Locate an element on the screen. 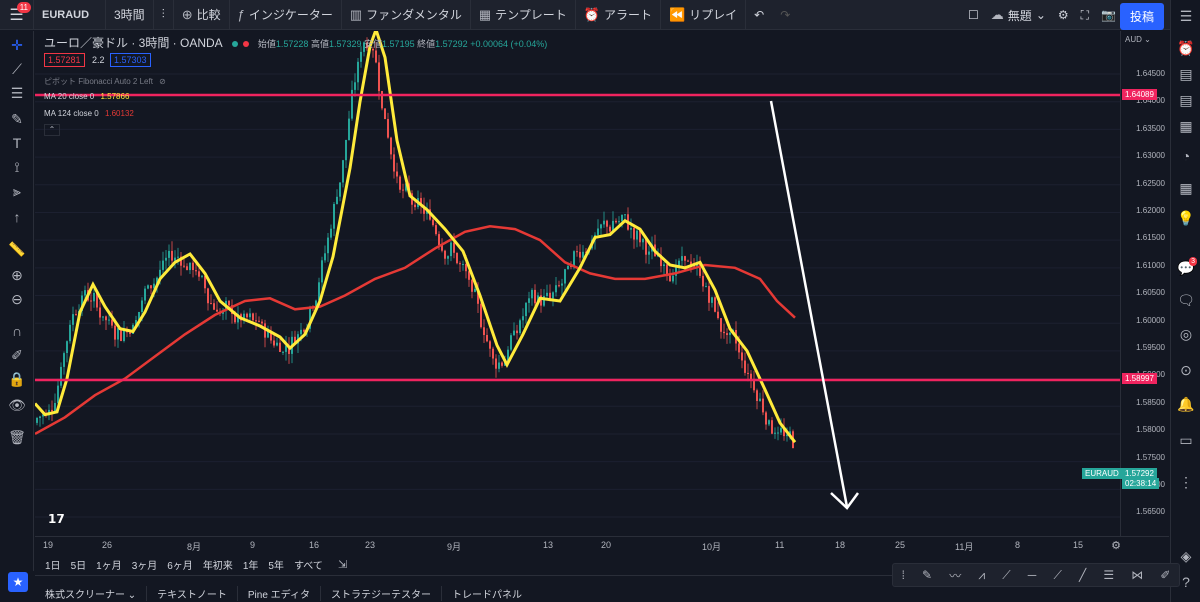 This screenshot has height=602, width=1200. pencil-lock-icon: ✐ is located at coordinates (17, 355).